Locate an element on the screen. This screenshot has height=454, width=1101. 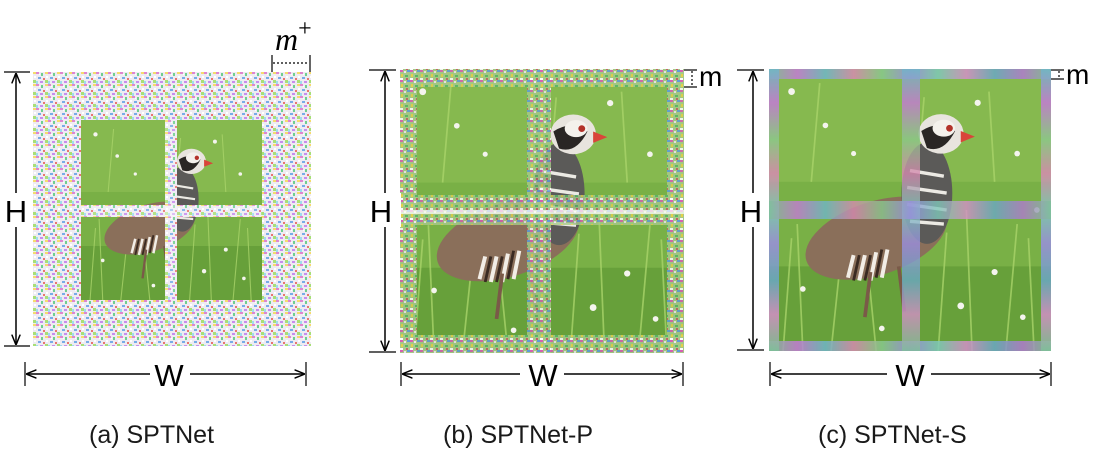
panel-b-height-label: H is located at coordinates (381, 211).